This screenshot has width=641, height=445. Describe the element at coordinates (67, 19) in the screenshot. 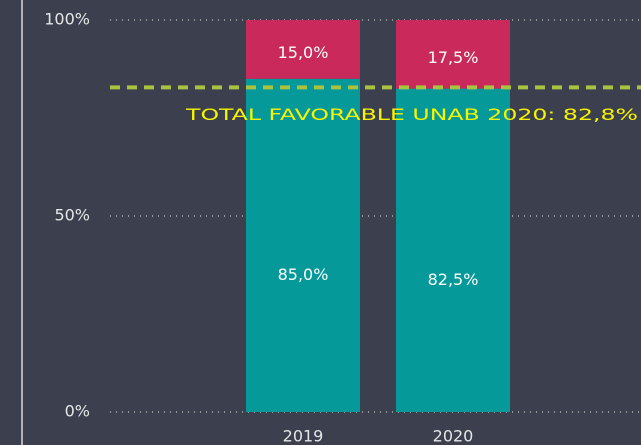

I see `y-tick-label: 100%` at that location.